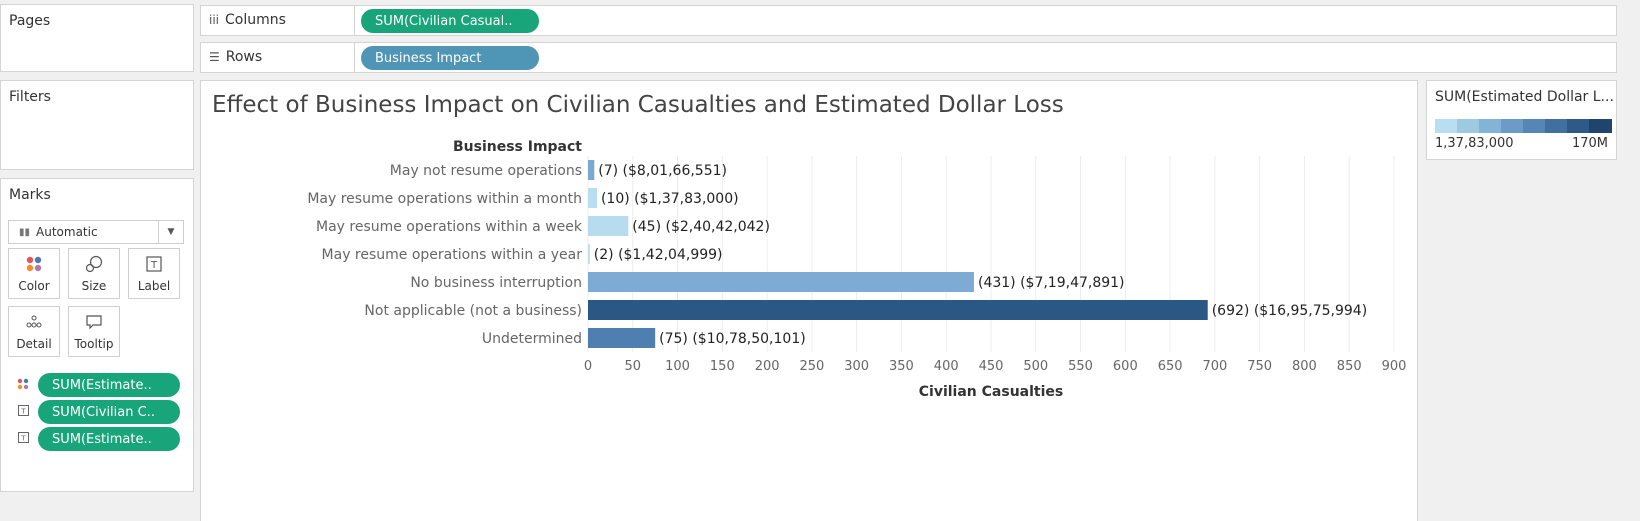 The width and height of the screenshot is (1640, 521). Describe the element at coordinates (450, 58) in the screenshot. I see `rows-pill: Business Impact` at that location.